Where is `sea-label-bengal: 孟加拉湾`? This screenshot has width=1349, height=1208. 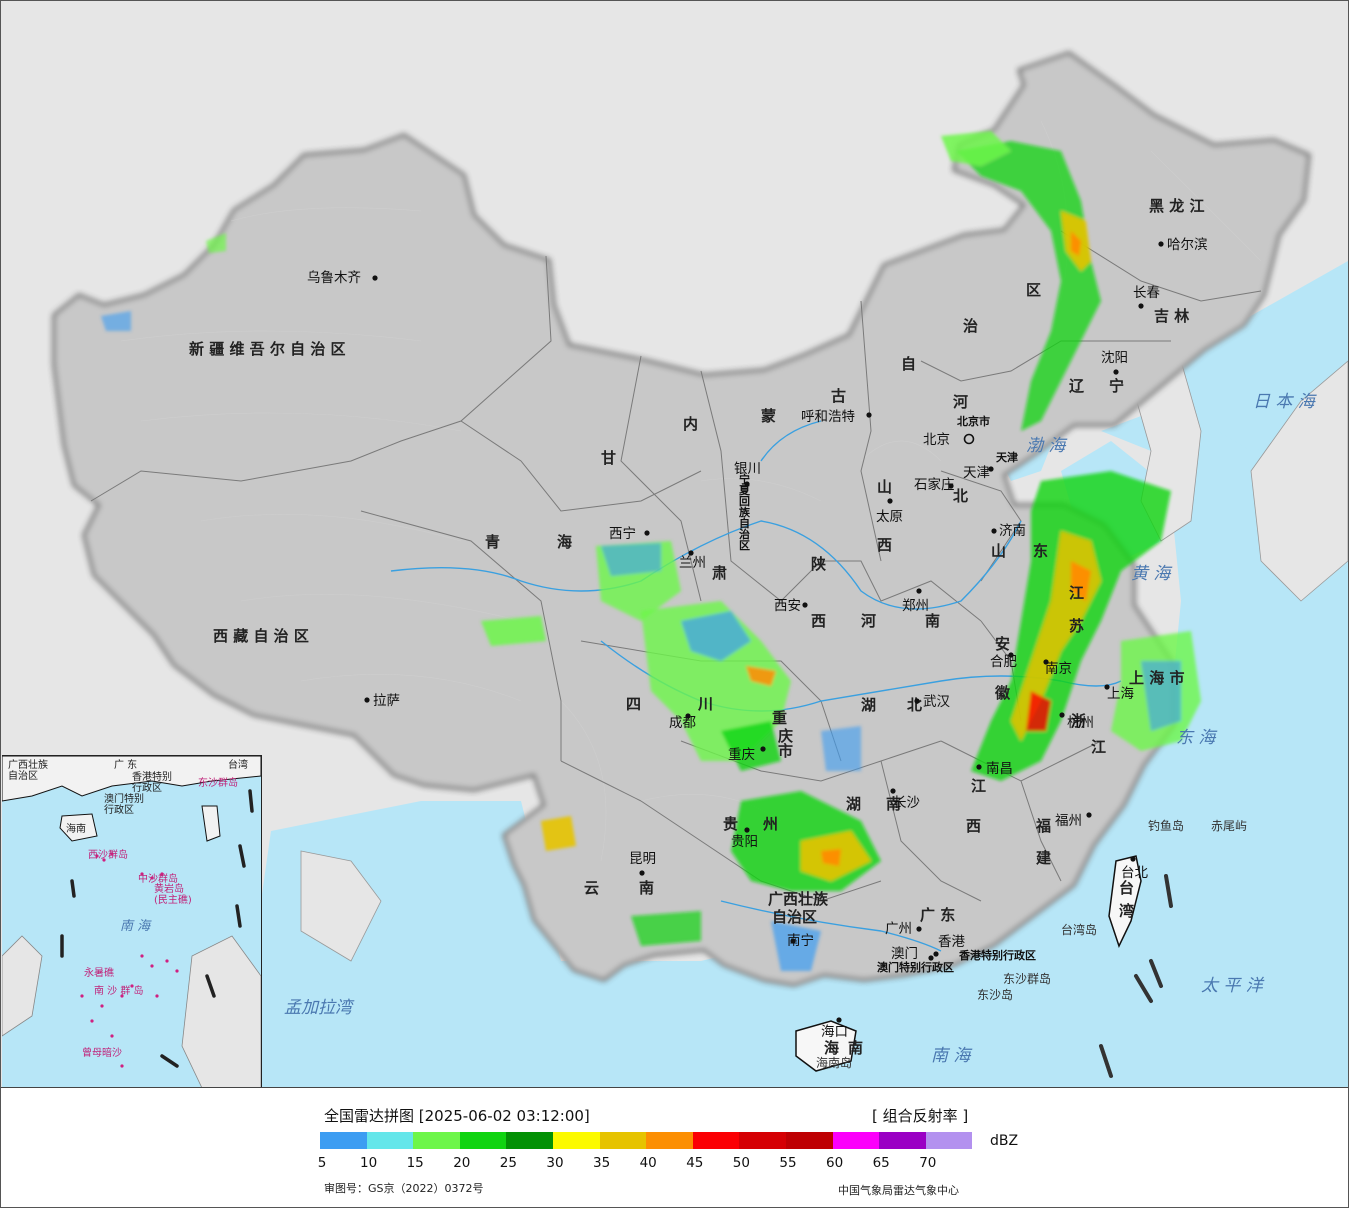 sea-label-bengal: 孟加拉湾 is located at coordinates (319, 1008).